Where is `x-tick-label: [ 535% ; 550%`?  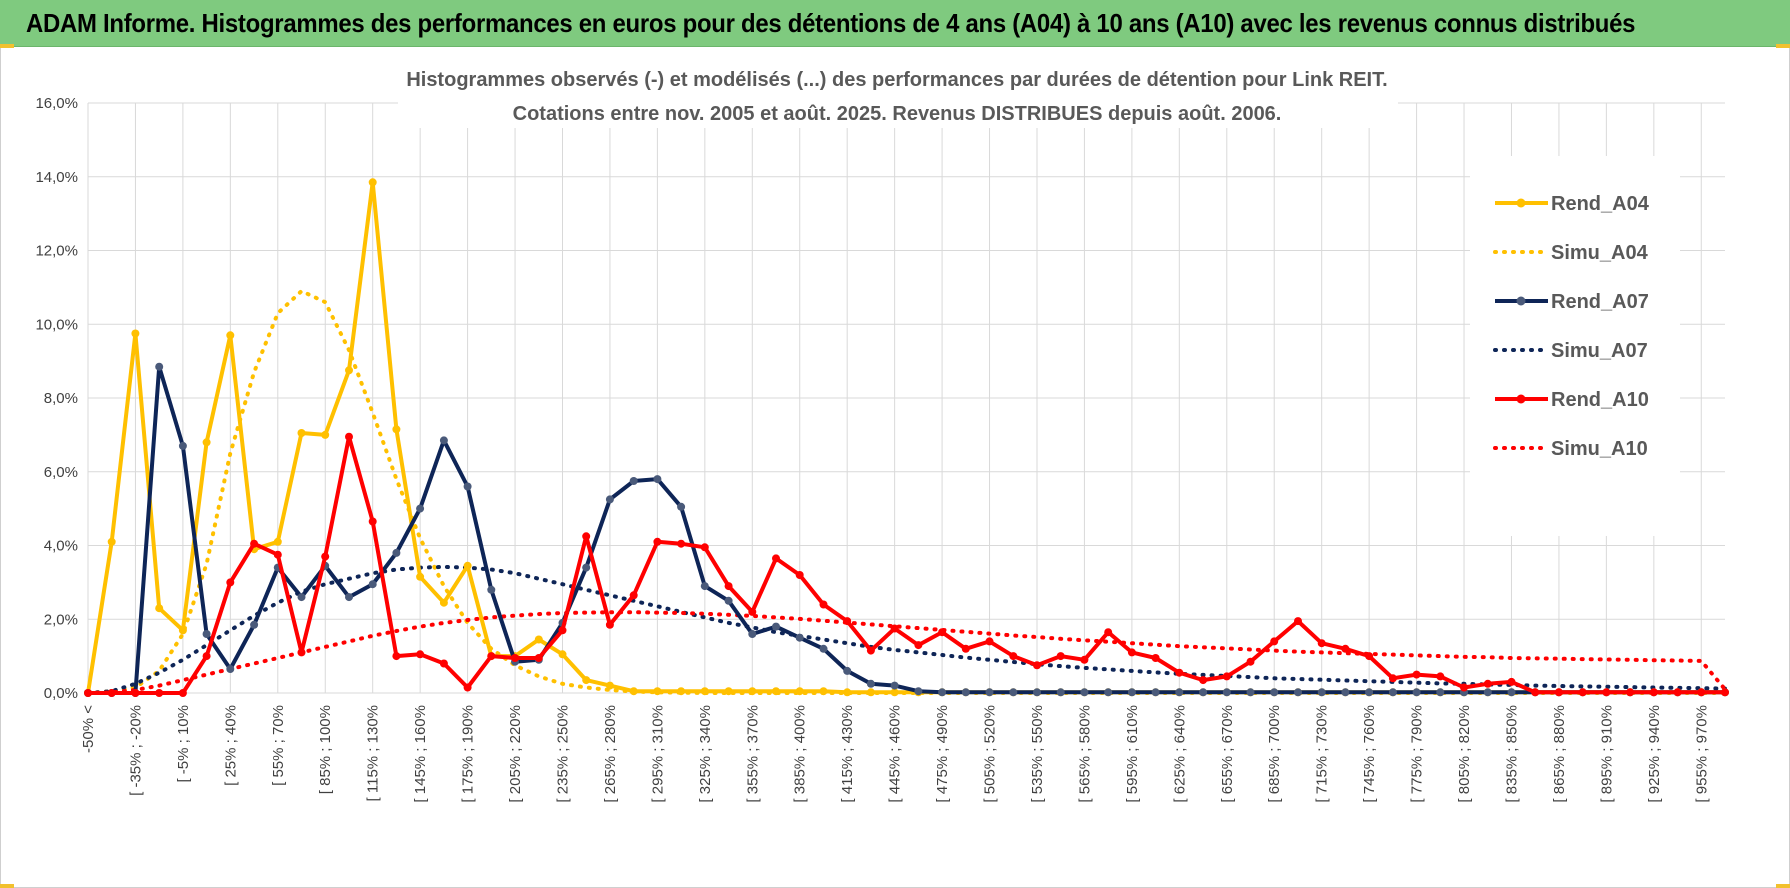 x-tick-label: [ 535% ; 550% is located at coordinates (1037, 754).